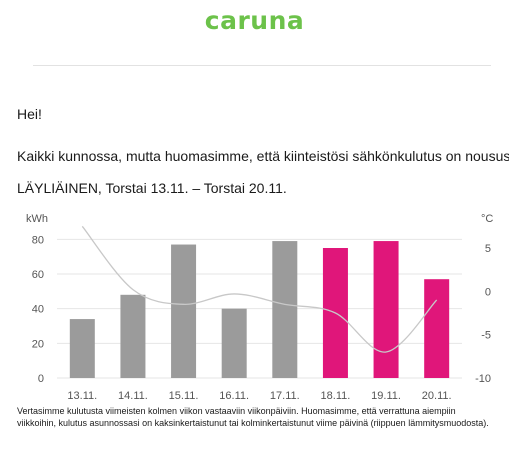  I want to click on y2-tick-label: -5, so click(486, 336).